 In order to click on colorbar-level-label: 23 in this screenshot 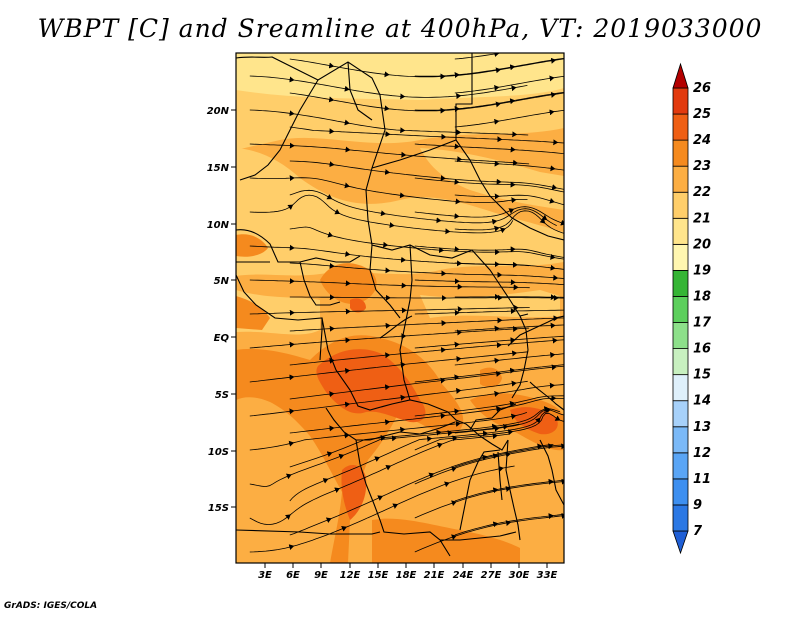, I will do `click(702, 166)`.